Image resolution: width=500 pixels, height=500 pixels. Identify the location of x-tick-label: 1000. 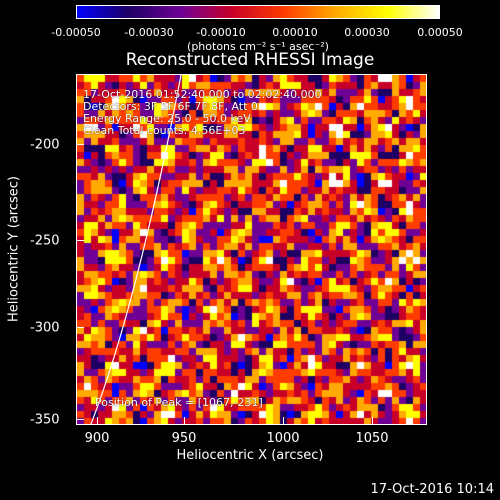
(283, 438).